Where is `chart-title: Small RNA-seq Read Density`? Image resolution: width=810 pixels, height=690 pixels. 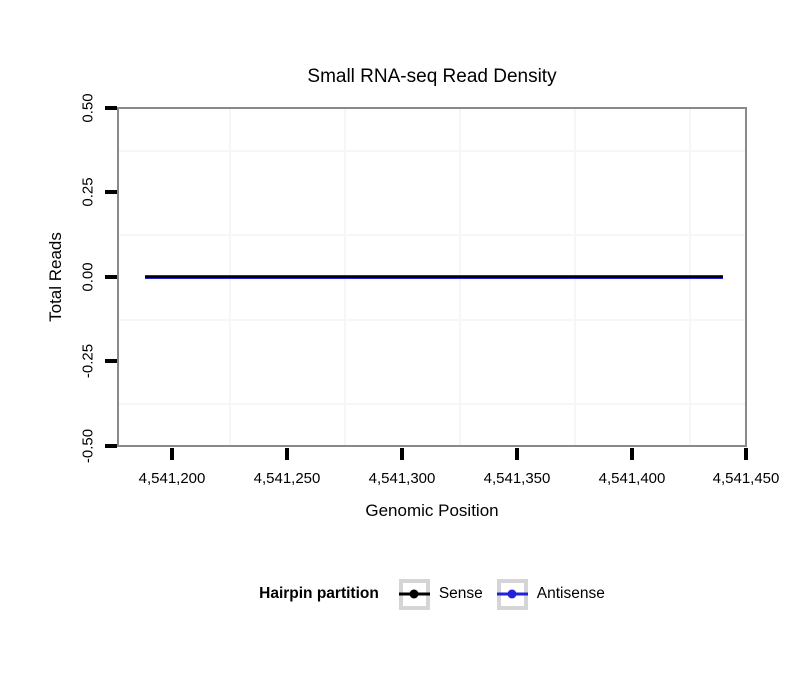 chart-title: Small RNA-seq Read Density is located at coordinates (432, 76).